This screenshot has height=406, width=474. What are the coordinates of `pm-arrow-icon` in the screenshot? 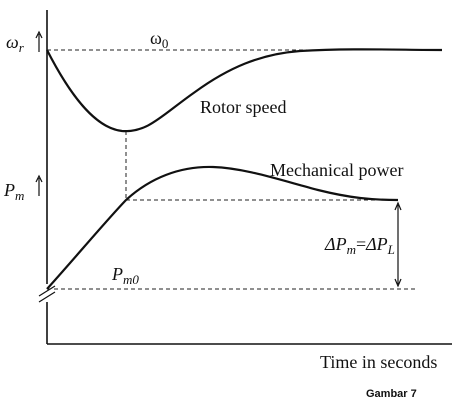 It's located at (39, 185).